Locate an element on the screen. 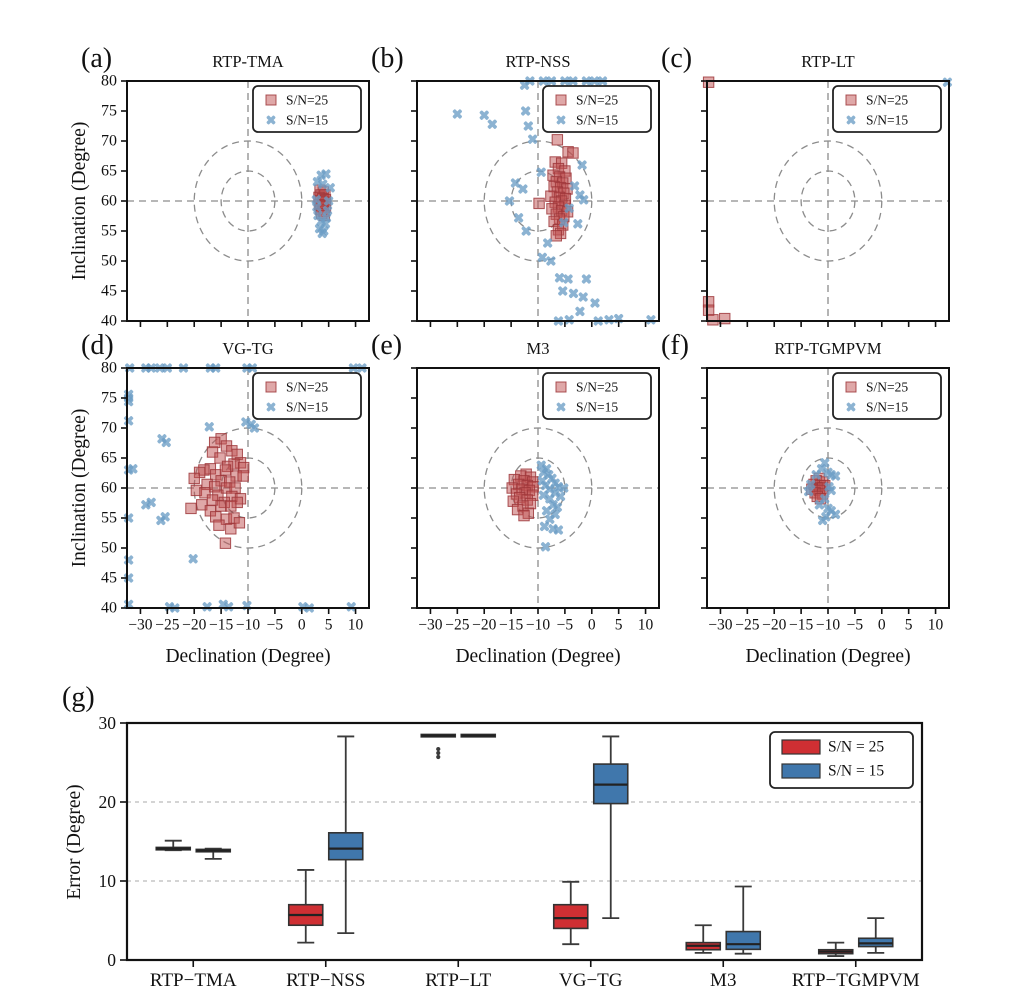 Image resolution: width=1024 pixels, height=1007 pixels. x-tick-label: 0 is located at coordinates (882, 624).